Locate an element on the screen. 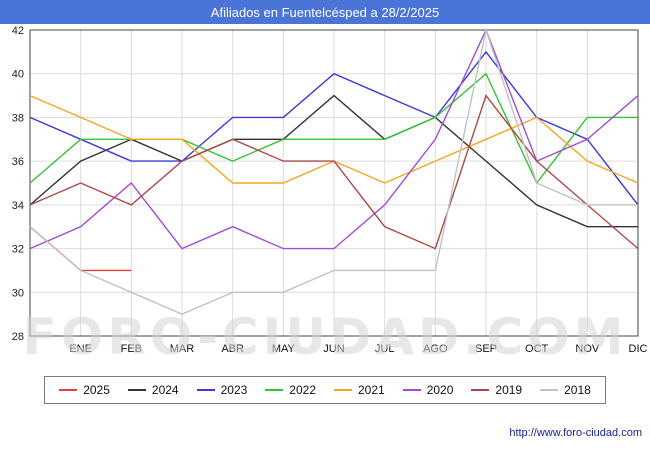 This screenshot has width=650, height=450. y-tick-label: 30 is located at coordinates (18, 293).